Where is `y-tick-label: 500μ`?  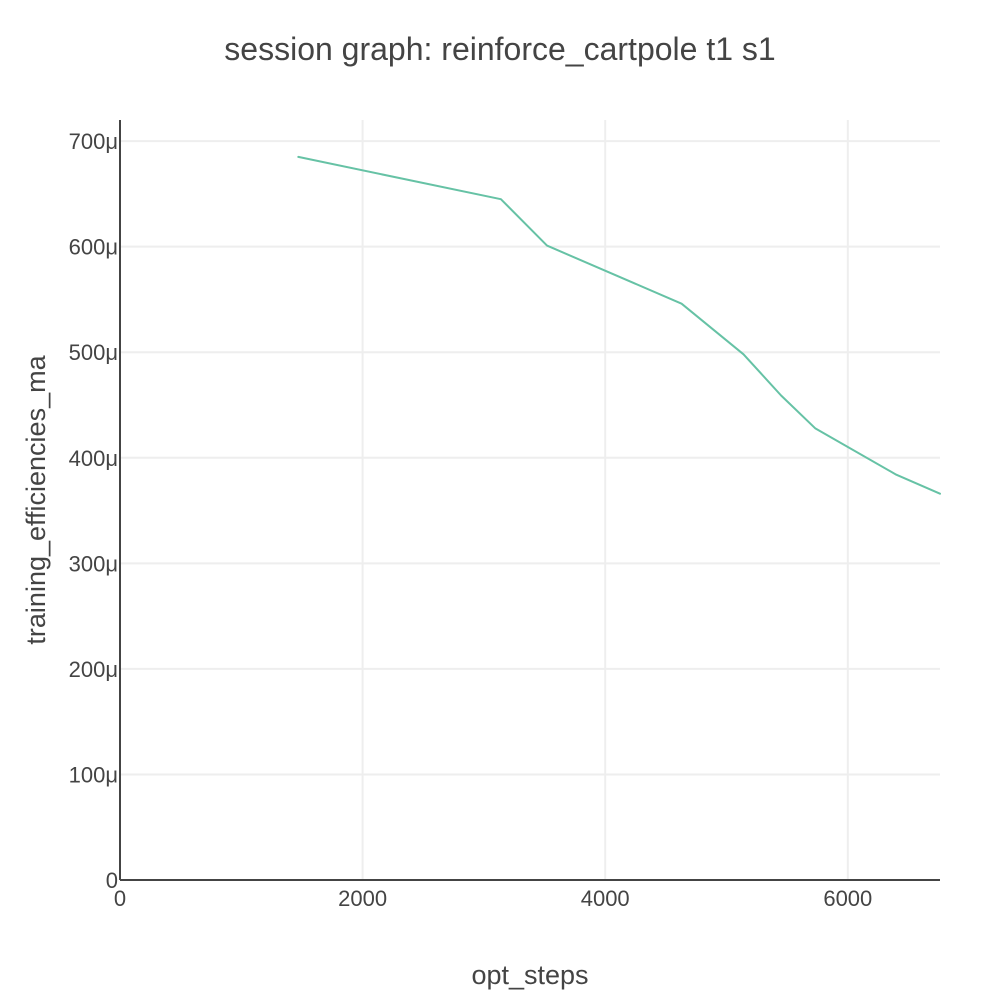
y-tick-label: 500μ is located at coordinates (93, 352).